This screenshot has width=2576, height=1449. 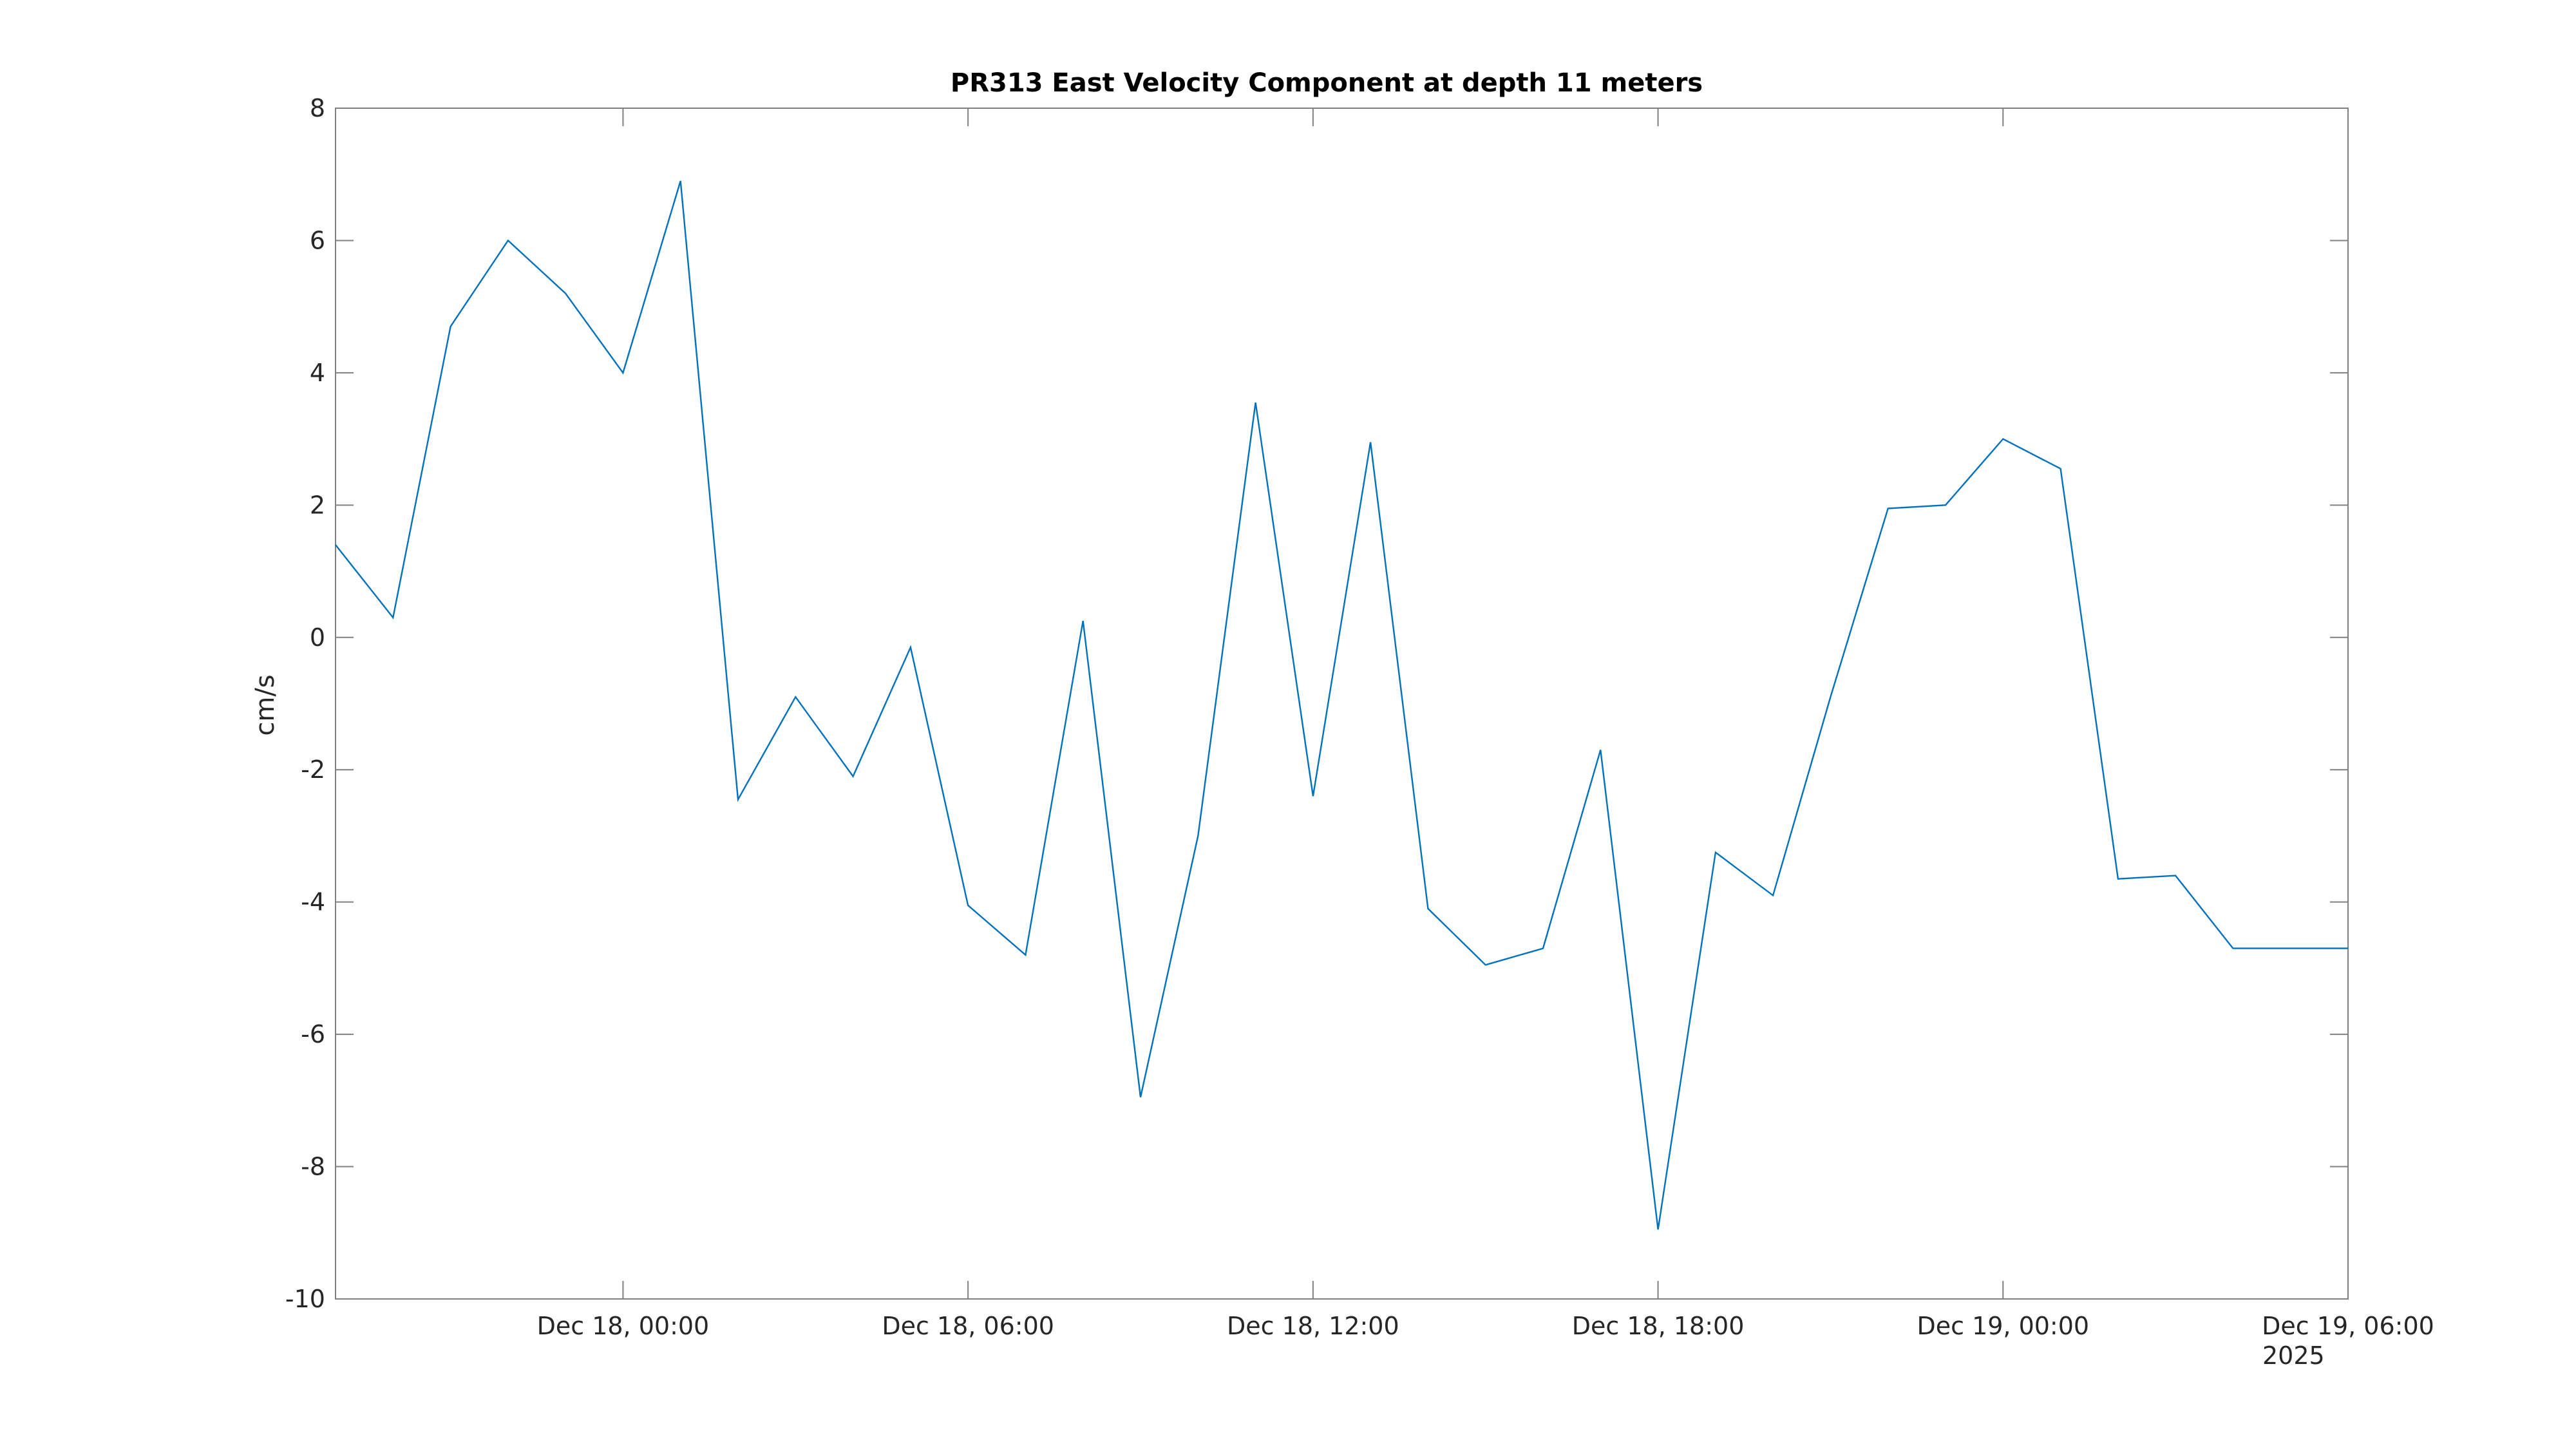 I want to click on y-tick-label-3: -4, so click(x=313, y=902).